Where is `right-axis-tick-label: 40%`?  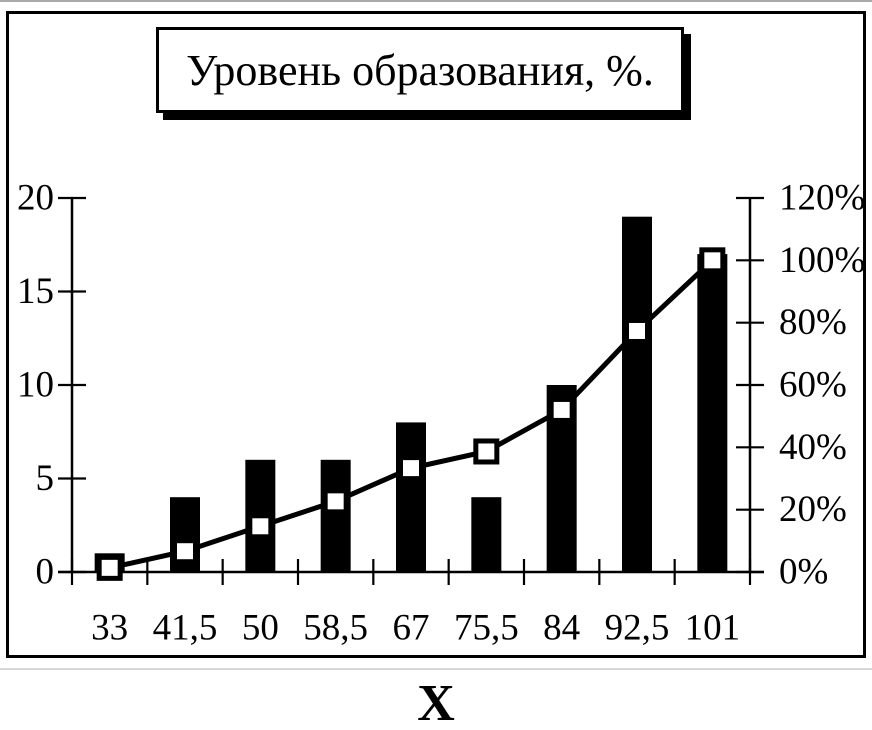
right-axis-tick-label: 40% is located at coordinates (813, 447).